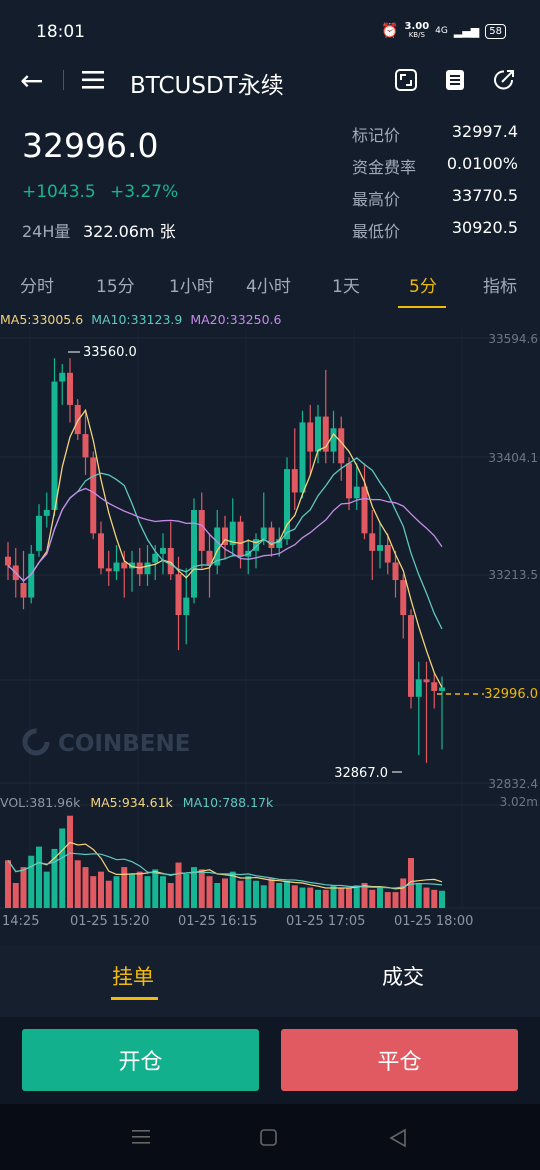  I want to click on battery-icon: 58, so click(495, 31).